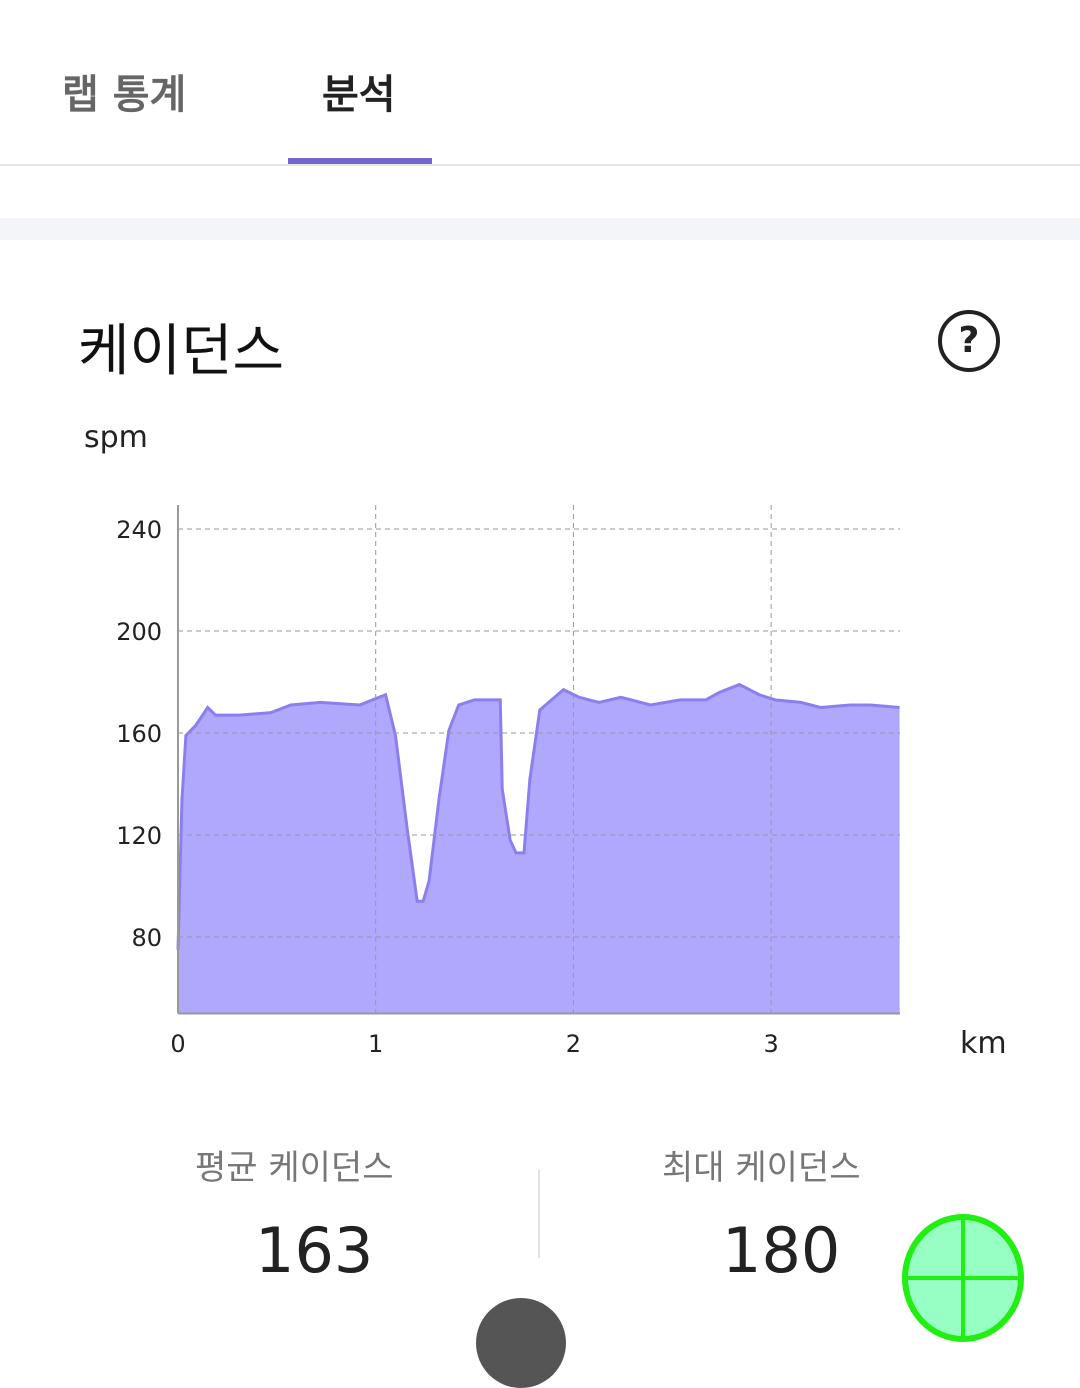 Image resolution: width=1080 pixels, height=1388 pixels. I want to click on y-tick-label: 200, so click(139, 632).